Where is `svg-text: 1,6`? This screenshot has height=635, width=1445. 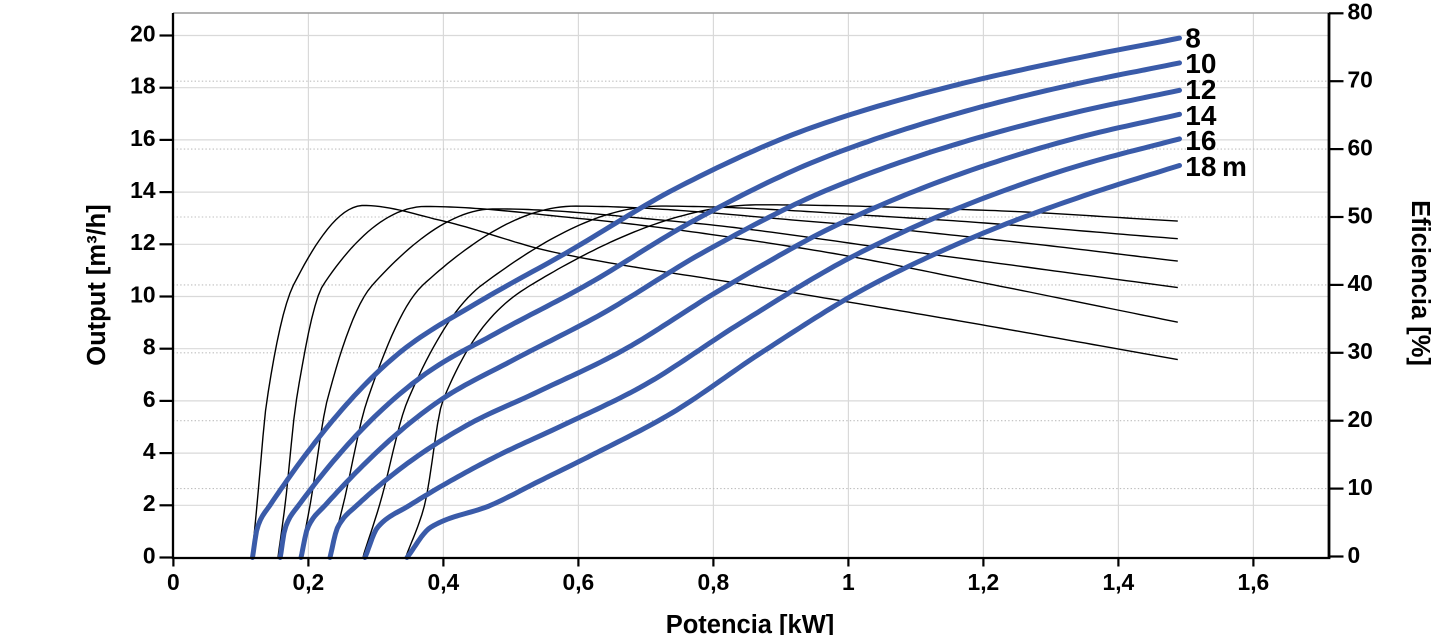 svg-text: 1,6 is located at coordinates (1254, 582).